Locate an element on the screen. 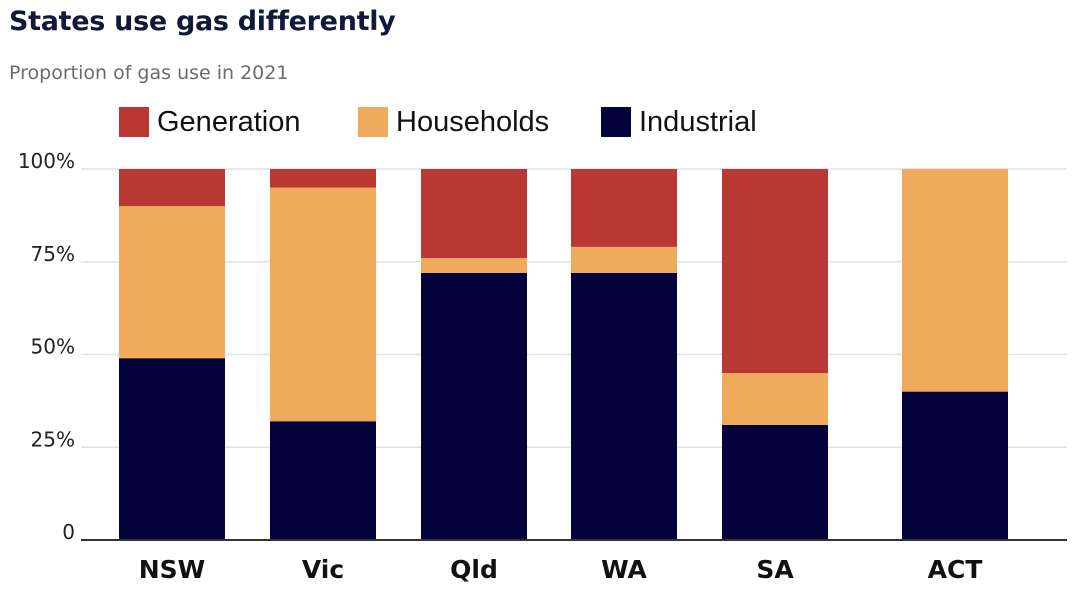 The image size is (1080, 602). bar-group-act is located at coordinates (955, 354).